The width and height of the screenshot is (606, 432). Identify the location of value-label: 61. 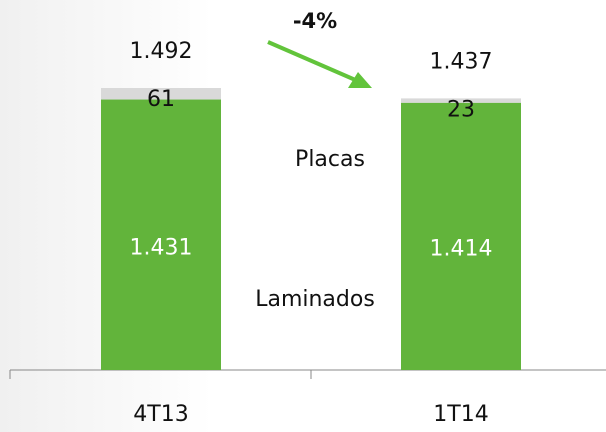
(161, 99).